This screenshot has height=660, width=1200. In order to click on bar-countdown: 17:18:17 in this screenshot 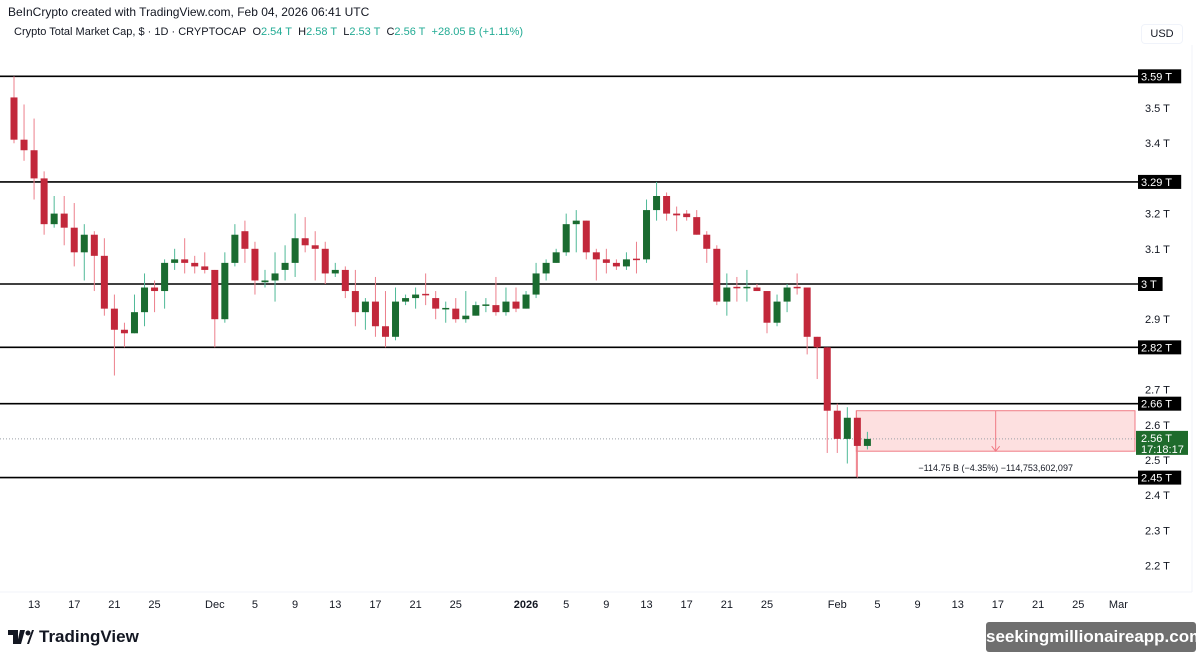, I will do `click(1162, 450)`.